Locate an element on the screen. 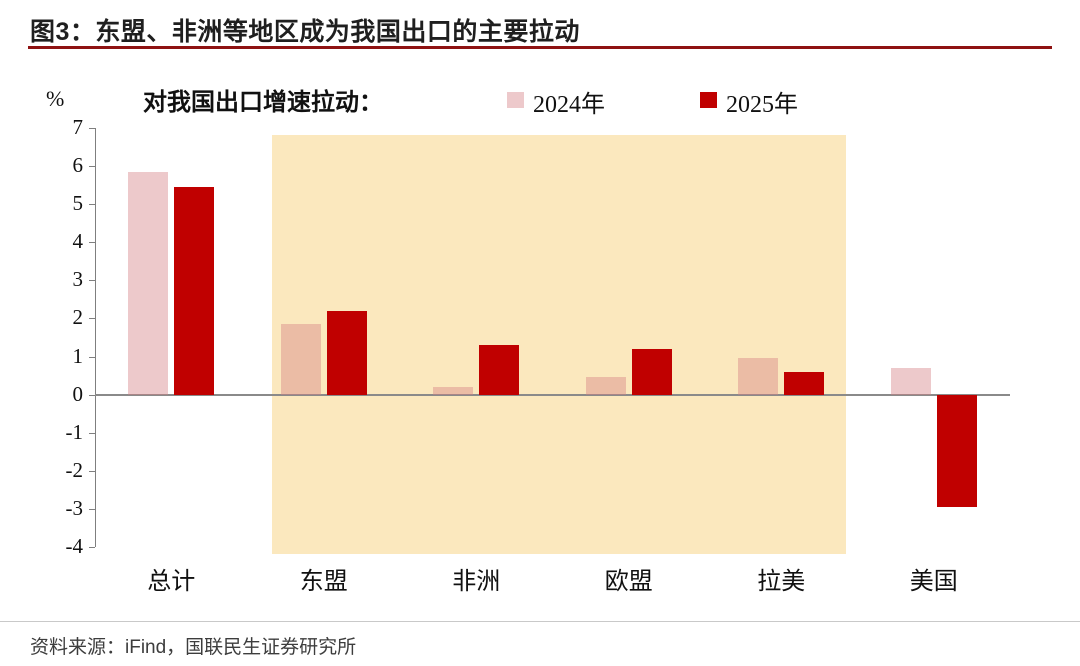 Image resolution: width=1080 pixels, height=666 pixels. y-unit-label: % is located at coordinates (55, 98).